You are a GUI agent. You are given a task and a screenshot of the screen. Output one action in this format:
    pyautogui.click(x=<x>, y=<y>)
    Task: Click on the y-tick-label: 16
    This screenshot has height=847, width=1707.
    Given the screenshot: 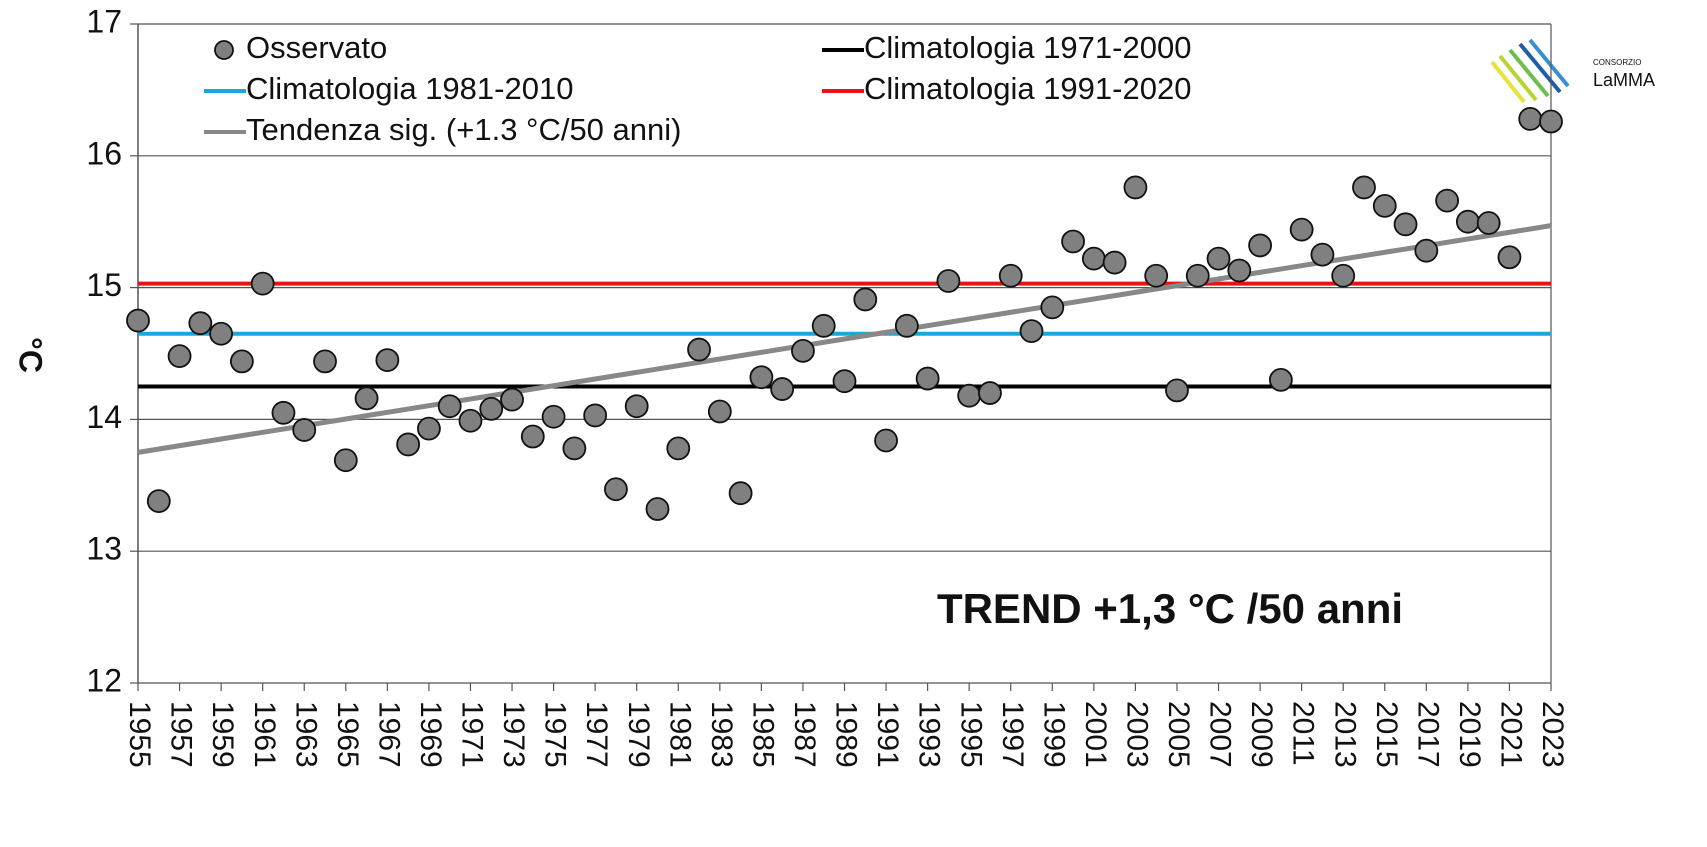 What is the action you would take?
    pyautogui.click(x=104, y=153)
    